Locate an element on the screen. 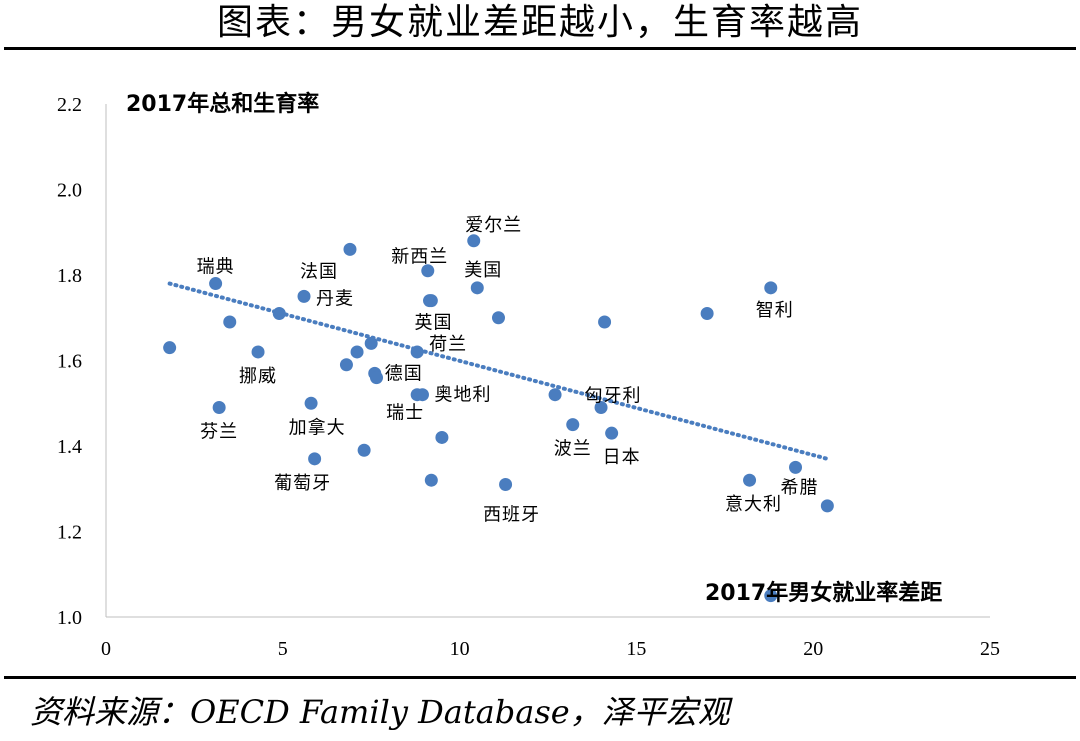 The image size is (1080, 741). x-tick-label: 5 is located at coordinates (283, 649).